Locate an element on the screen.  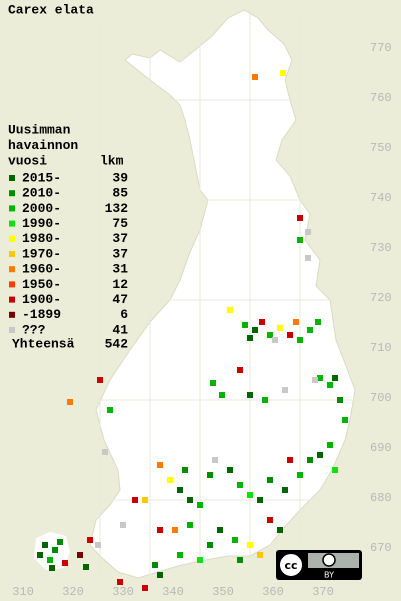
legend-count: 31 is located at coordinates (120, 269).